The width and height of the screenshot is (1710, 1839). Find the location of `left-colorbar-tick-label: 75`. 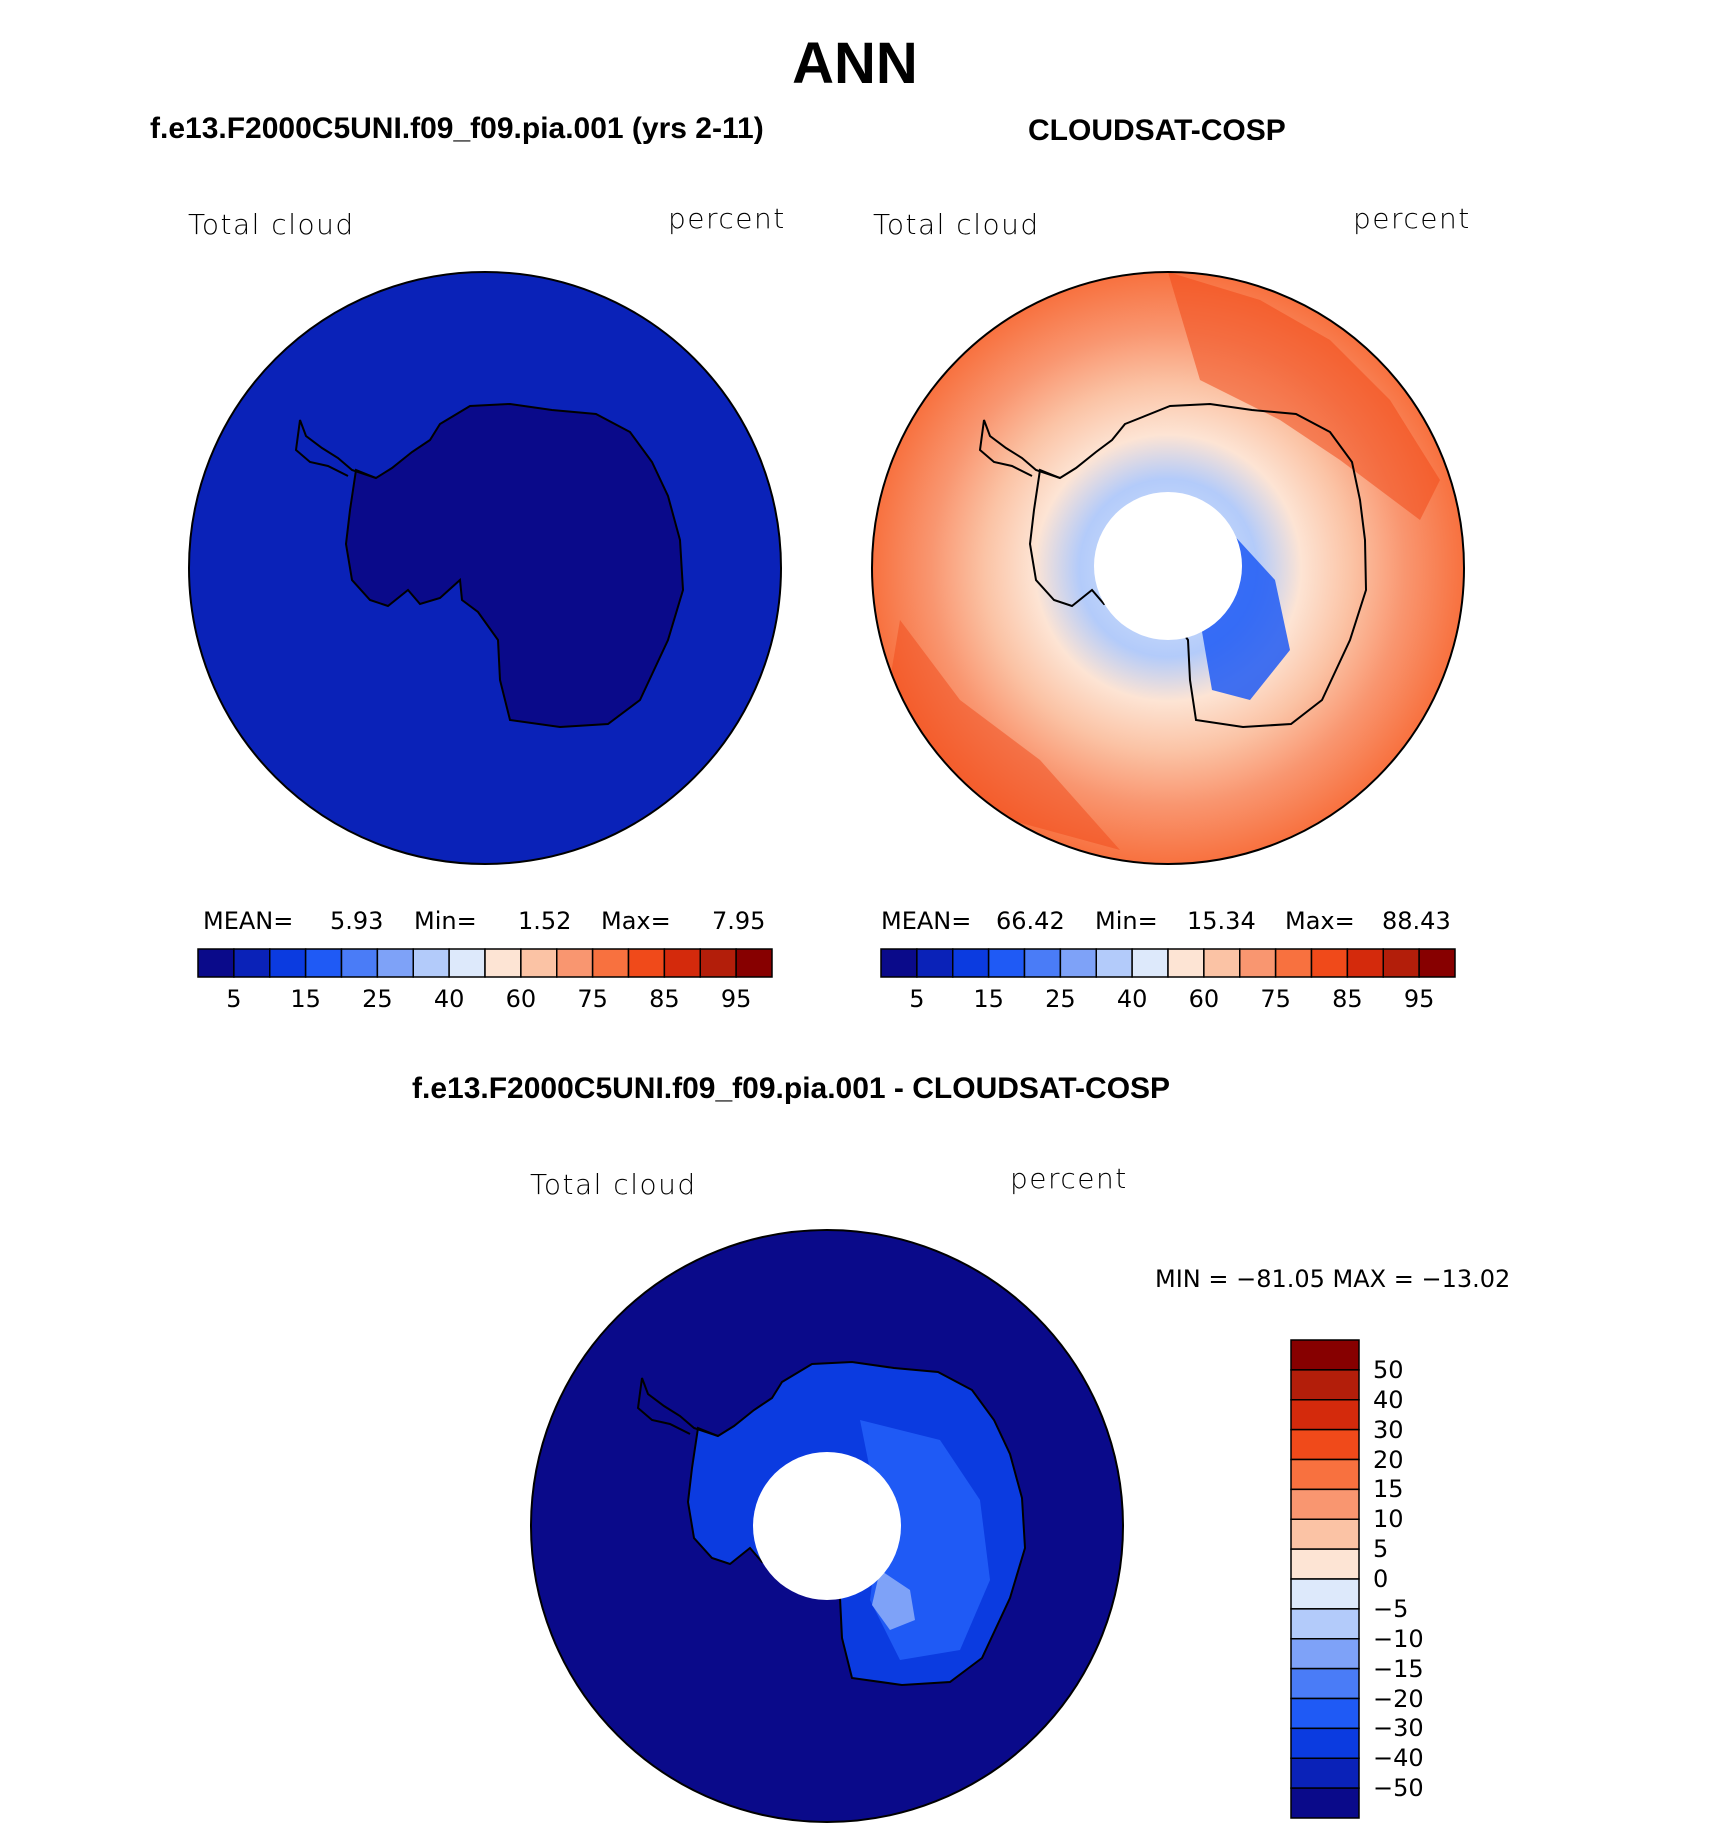

left-colorbar-tick-label: 75 is located at coordinates (592, 999).